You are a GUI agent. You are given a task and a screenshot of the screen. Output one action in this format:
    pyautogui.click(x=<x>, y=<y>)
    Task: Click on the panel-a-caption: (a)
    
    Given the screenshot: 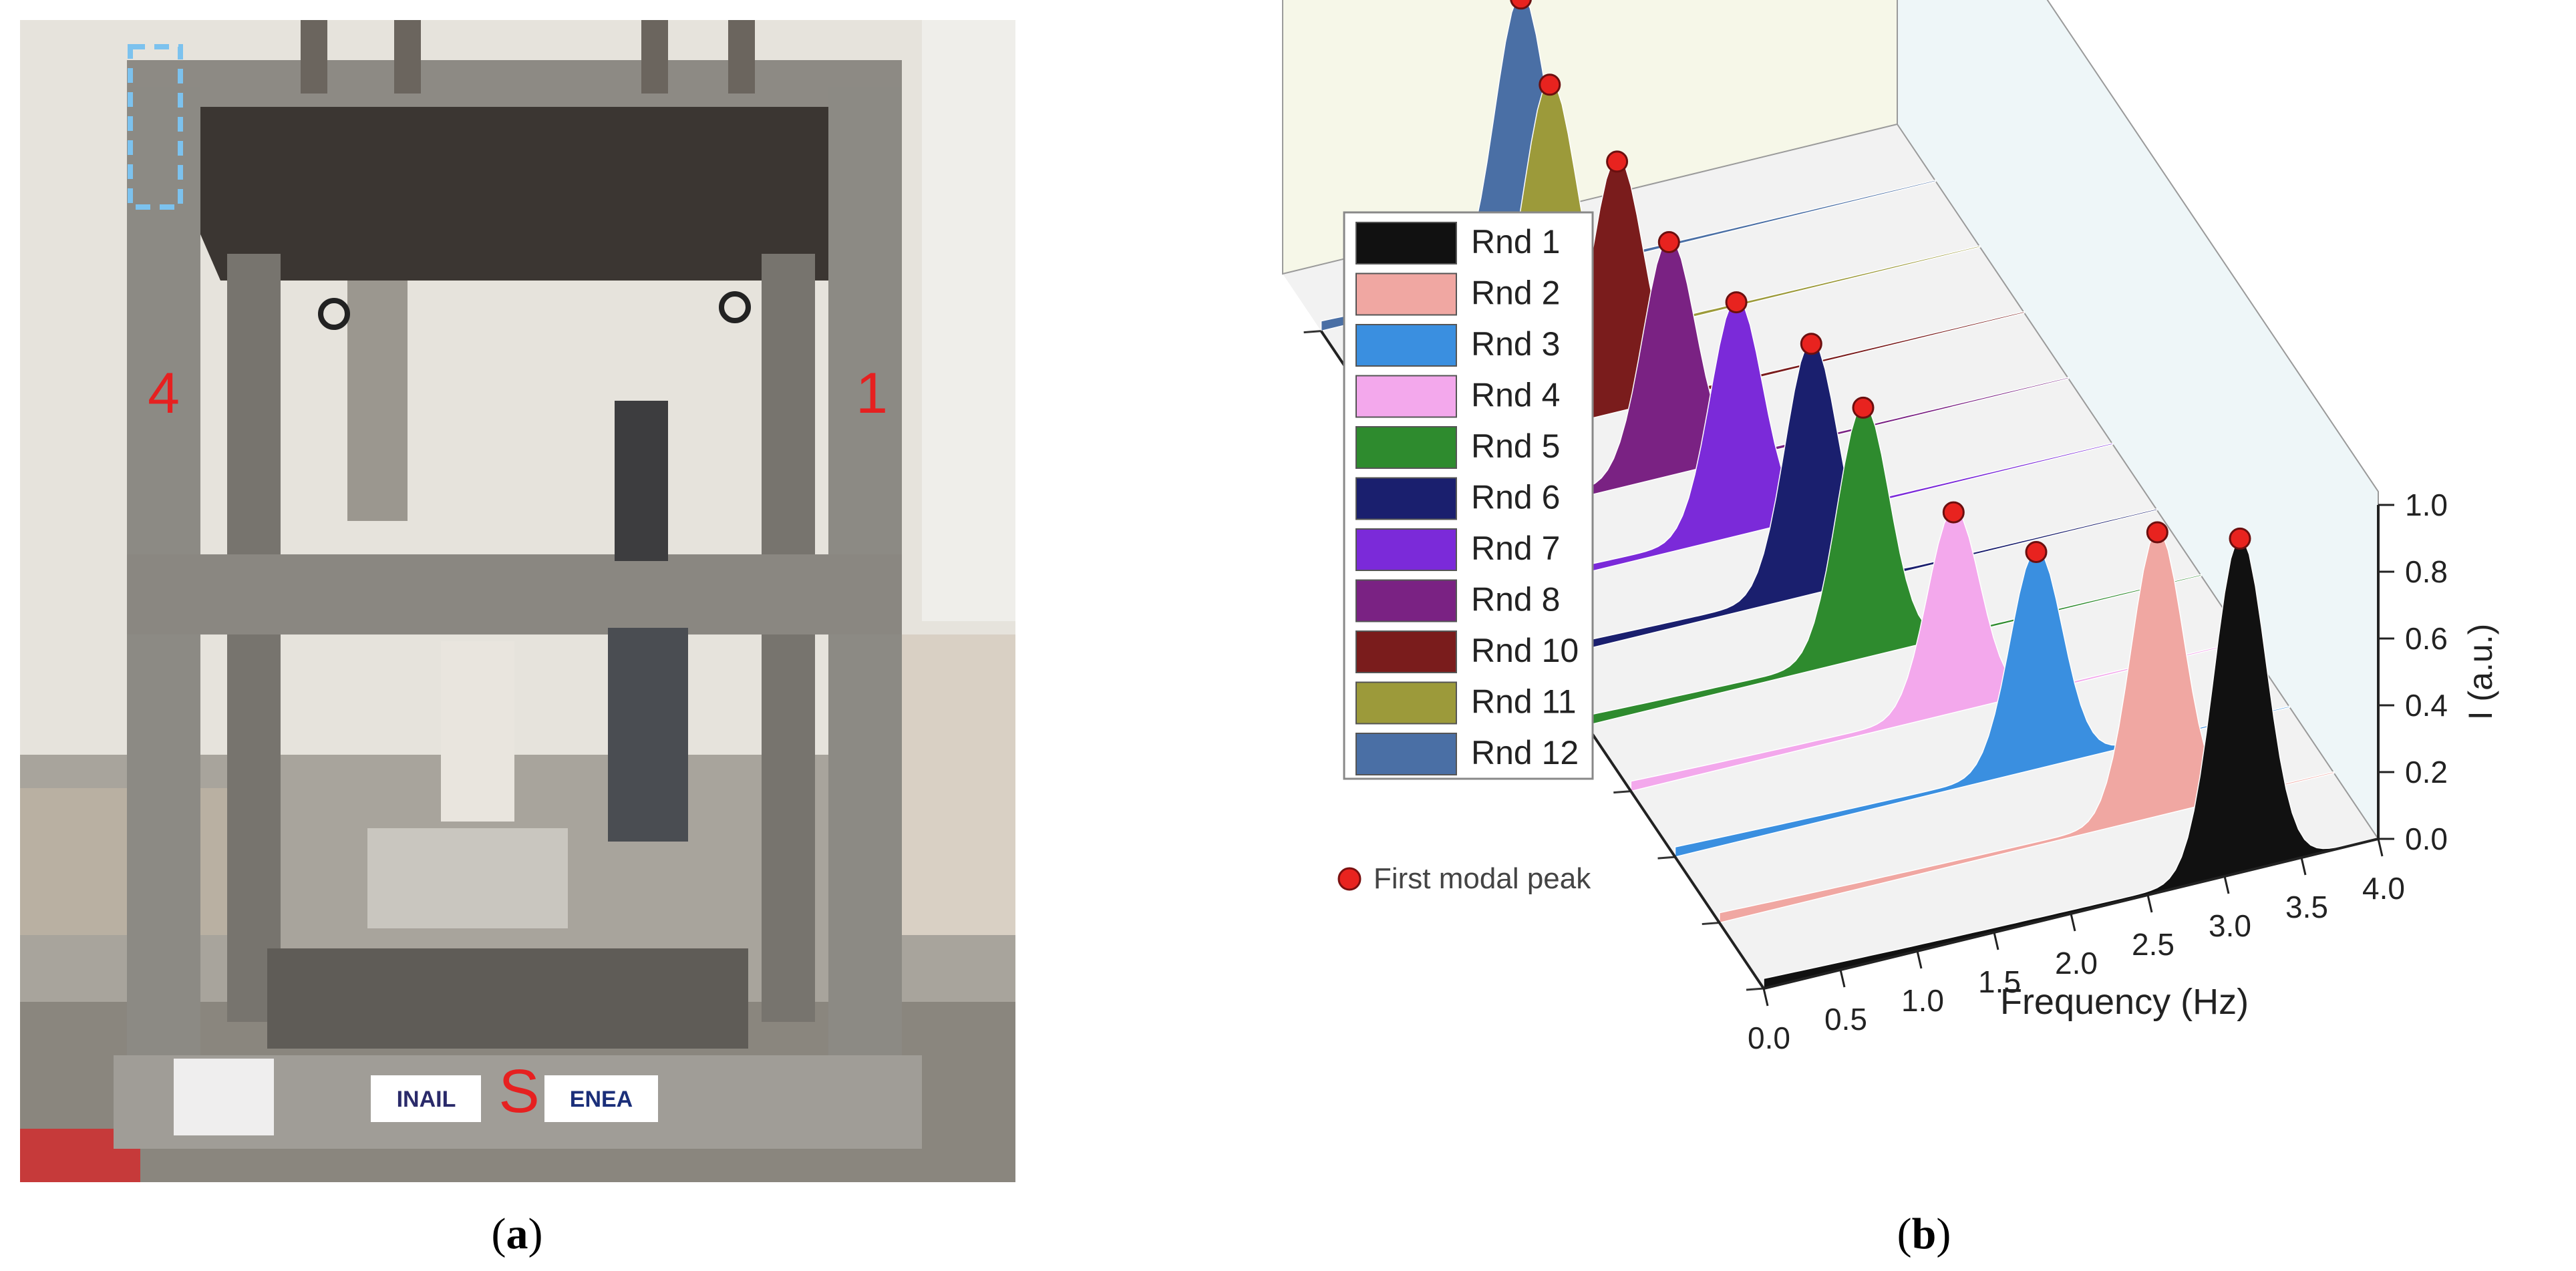 What is the action you would take?
    pyautogui.click(x=517, y=1234)
    